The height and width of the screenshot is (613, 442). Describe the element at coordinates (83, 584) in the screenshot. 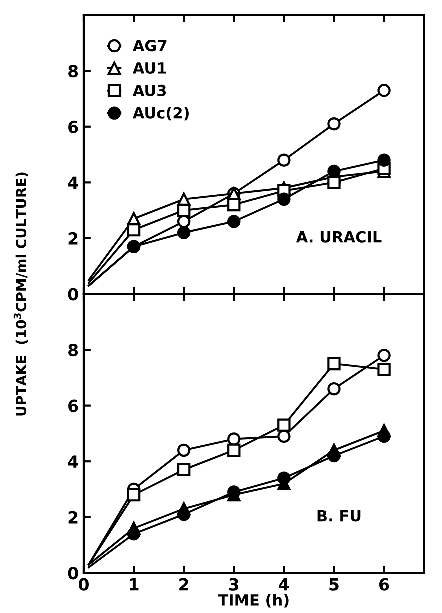

I see `x-tick-label: 0` at that location.